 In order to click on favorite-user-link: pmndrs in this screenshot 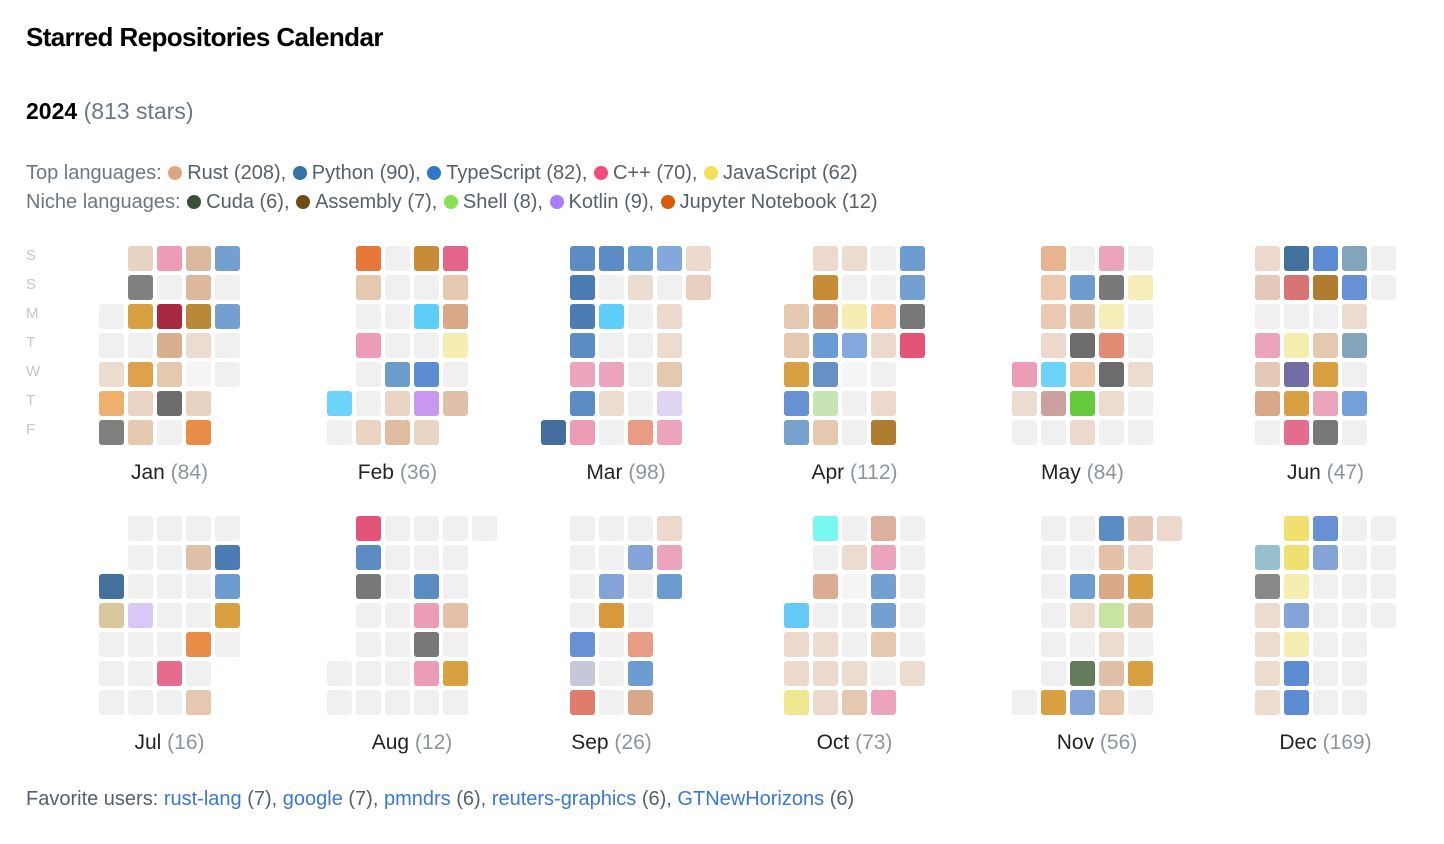, I will do `click(417, 799)`.